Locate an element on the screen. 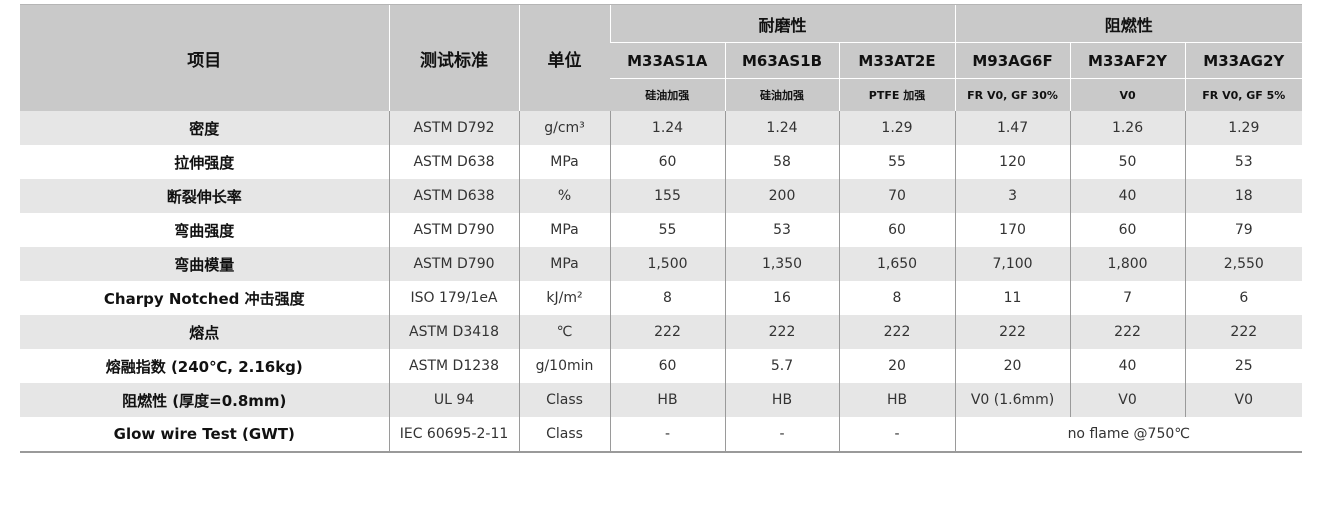  value-cell: 18 is located at coordinates (1243, 196).